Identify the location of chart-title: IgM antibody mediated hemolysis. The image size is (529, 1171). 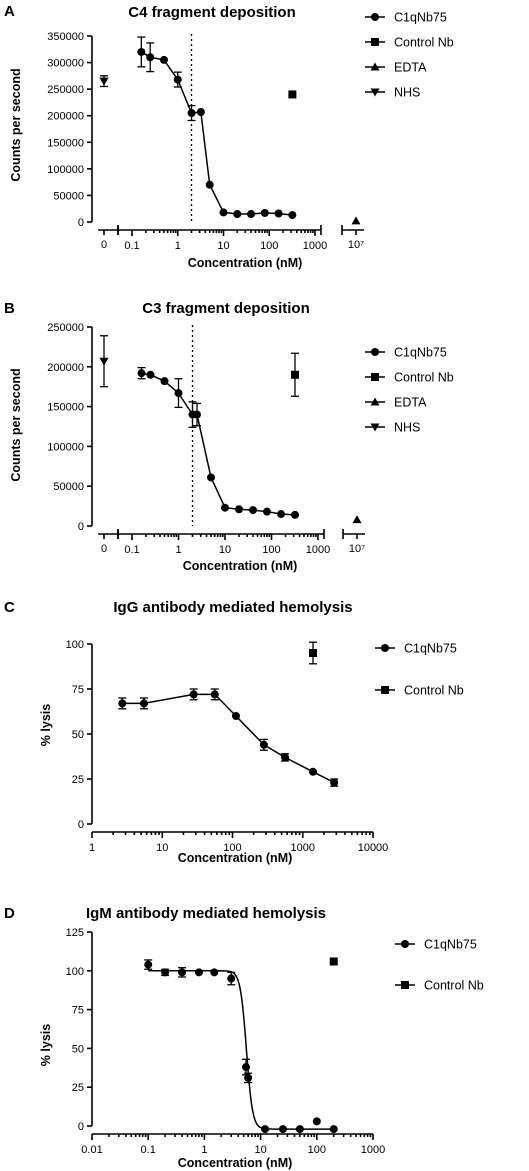
(206, 913).